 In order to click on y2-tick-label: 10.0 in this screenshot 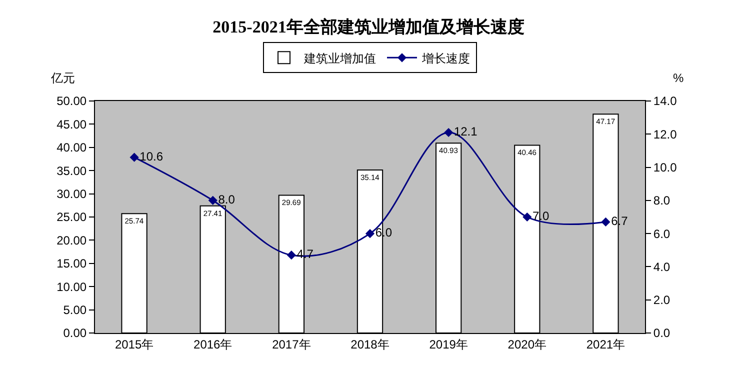, I will do `click(665, 167)`.